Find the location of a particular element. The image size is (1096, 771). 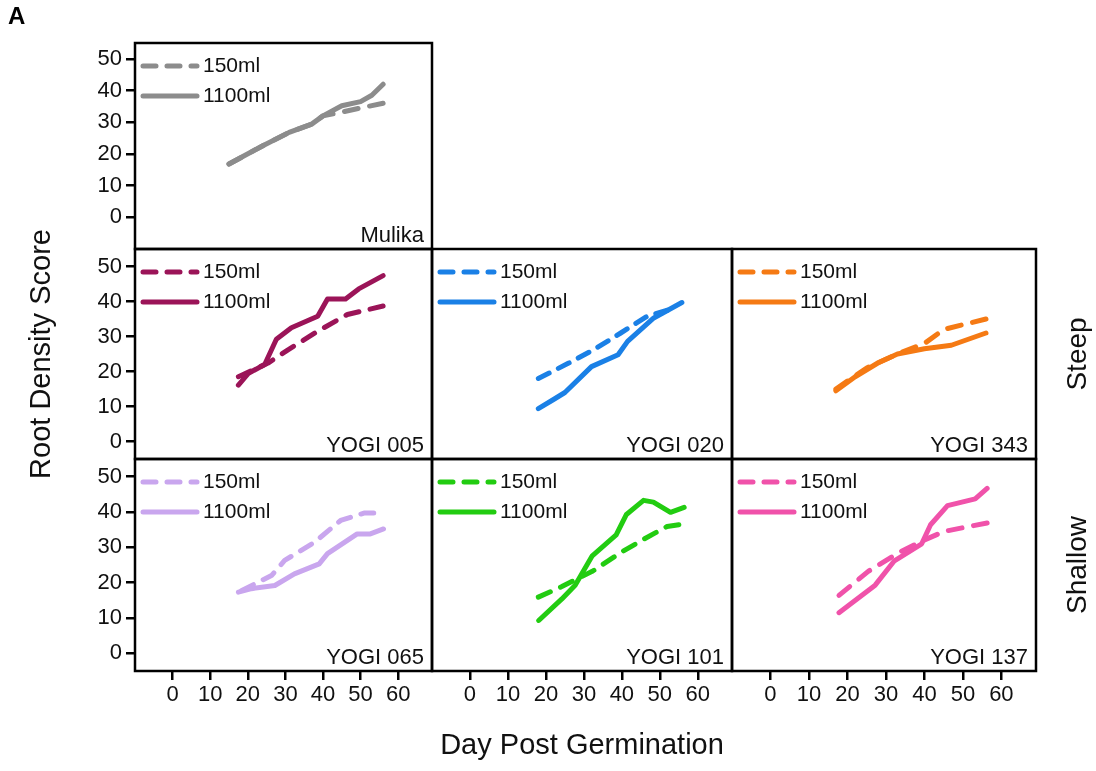

x-axis-title: Day Post Germination is located at coordinates (582, 743).